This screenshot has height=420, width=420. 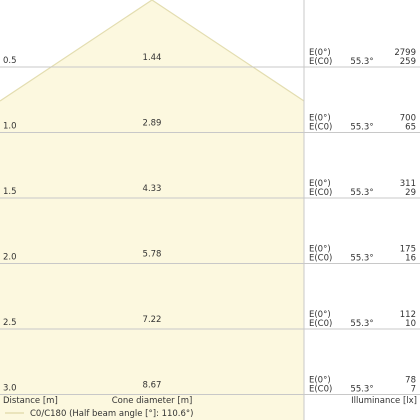 I want to click on legend-label: C0/C180 (Half beam angle [°]: 110.6°), so click(x=112, y=414).